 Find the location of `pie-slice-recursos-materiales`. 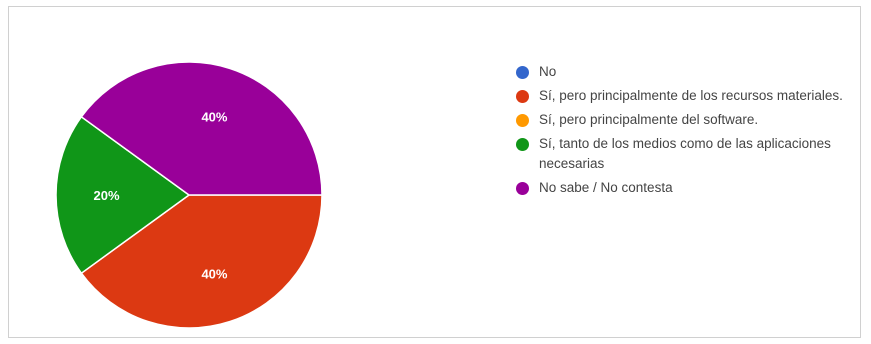

pie-slice-recursos-materiales is located at coordinates (201, 261).